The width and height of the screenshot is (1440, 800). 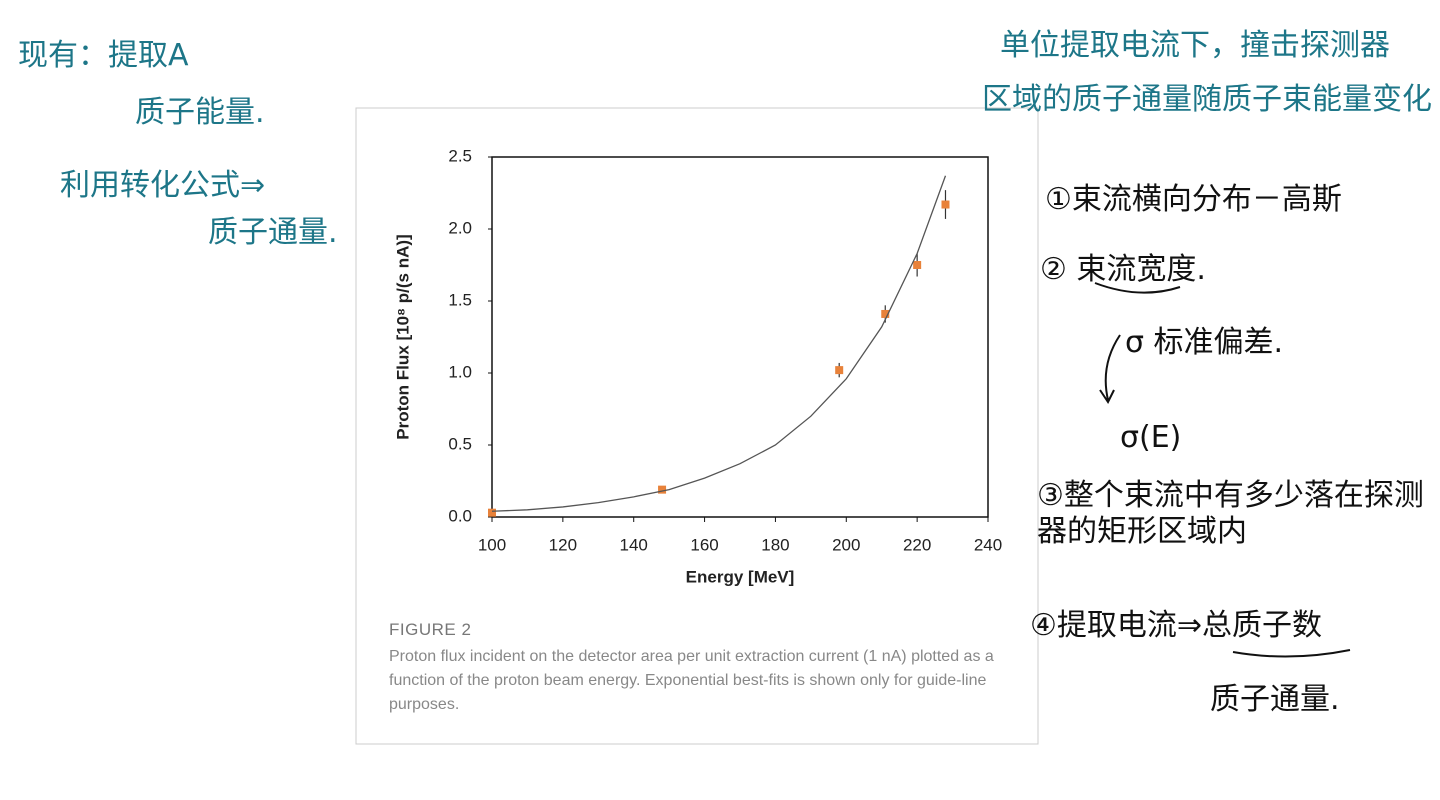 I want to click on note: ③整个束流中有多少落在探测器的矩形区域内, so click(x=1230, y=513).